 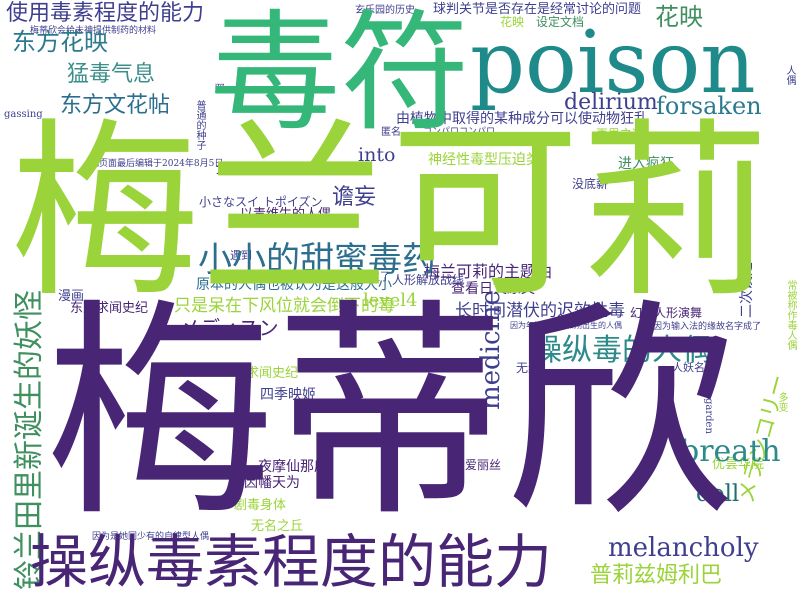 I want to click on word: 无名之丘, so click(x=277, y=526).